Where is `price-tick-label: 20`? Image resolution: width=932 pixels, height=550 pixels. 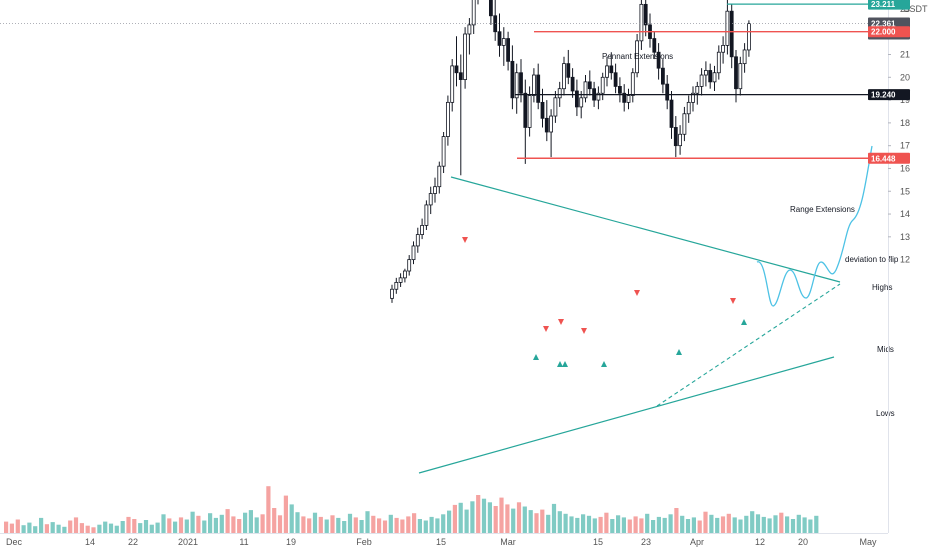 price-tick-label: 20 is located at coordinates (905, 77).